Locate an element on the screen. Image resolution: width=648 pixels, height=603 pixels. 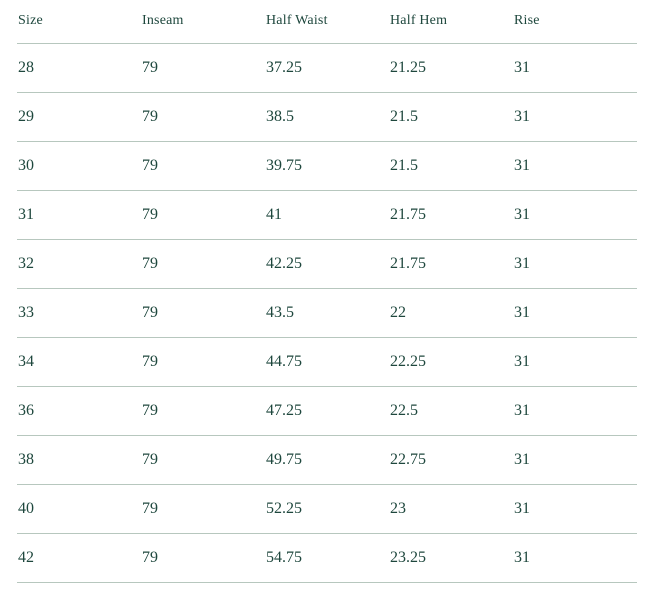
table-cell: 29 is located at coordinates (79, 117).